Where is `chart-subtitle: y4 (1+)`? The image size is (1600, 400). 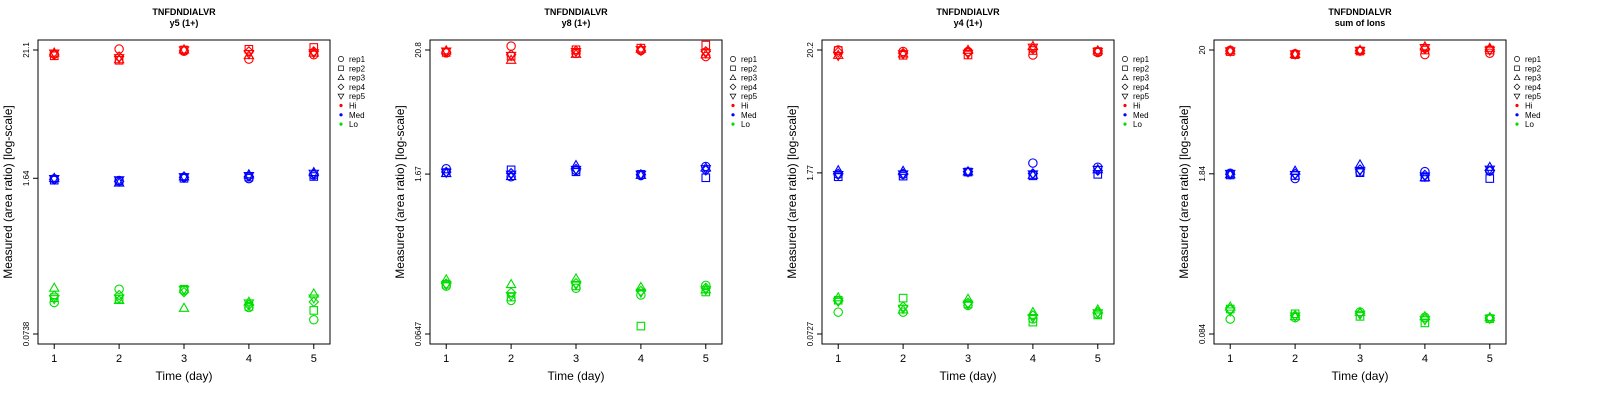
chart-subtitle: y4 (1+) is located at coordinates (968, 23).